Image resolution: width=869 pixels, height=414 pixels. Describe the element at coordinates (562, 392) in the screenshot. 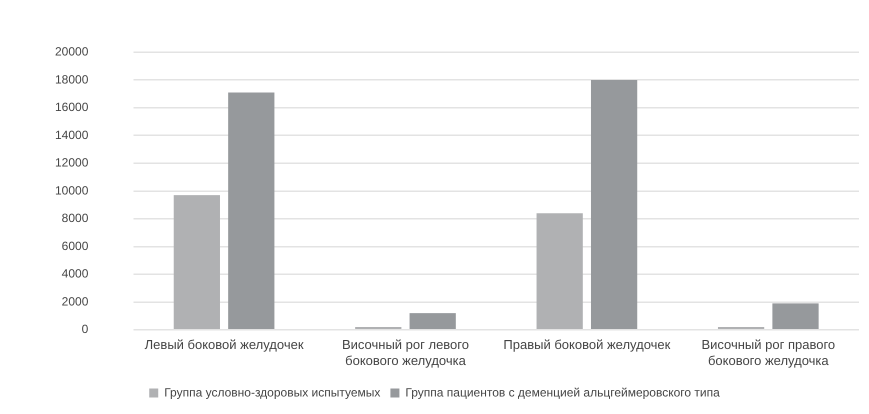

I see `legend-label: Группа пациентов с деменцией альцгеймеровского типа` at that location.